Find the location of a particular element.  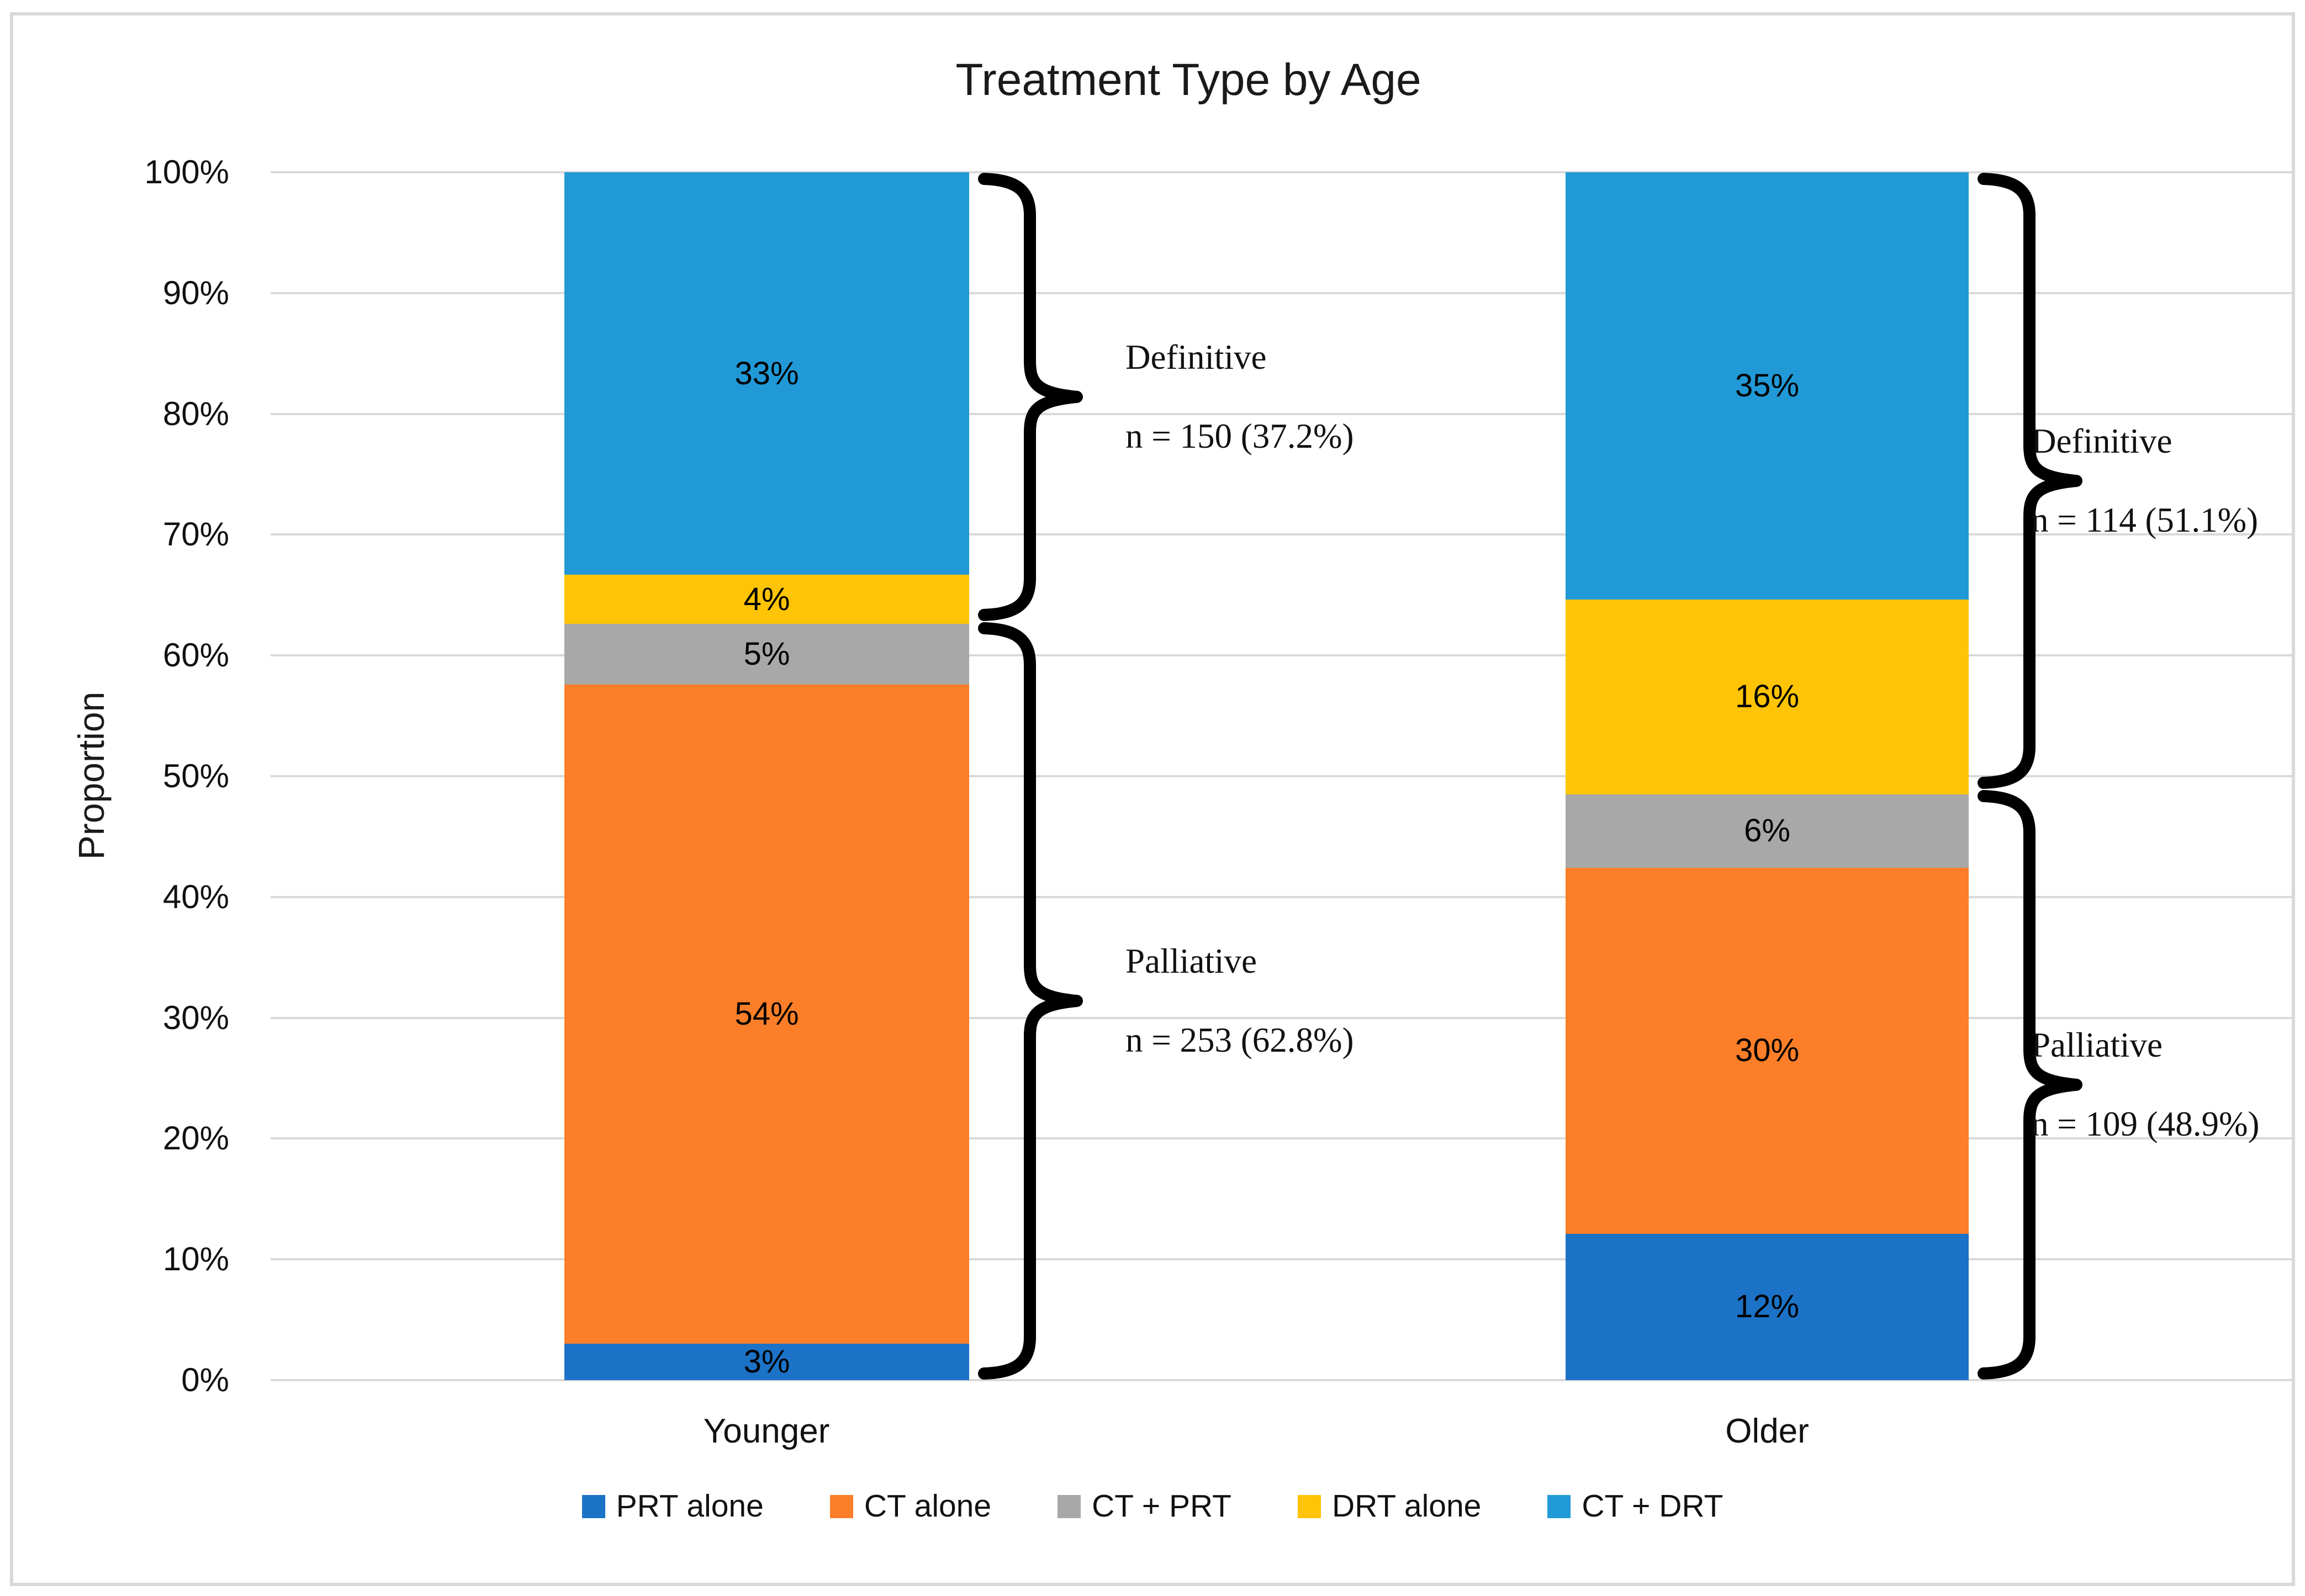

annotation-text: Palliative n = 109 (48.9%) is located at coordinates (2145, 1085).